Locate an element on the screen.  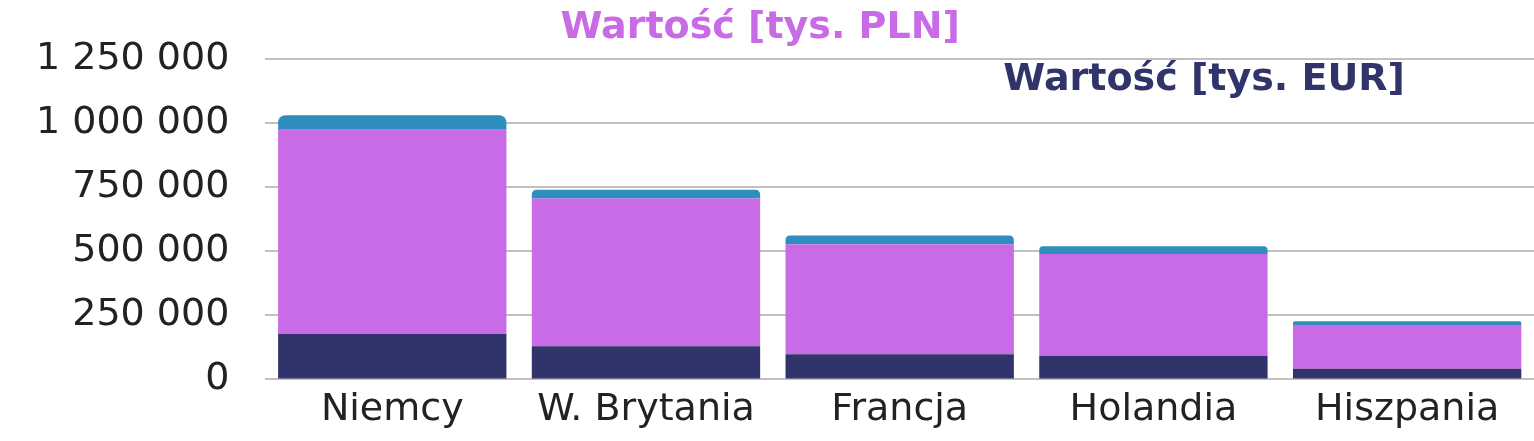
y-tick-label: 750 000 is located at coordinates (151, 183).